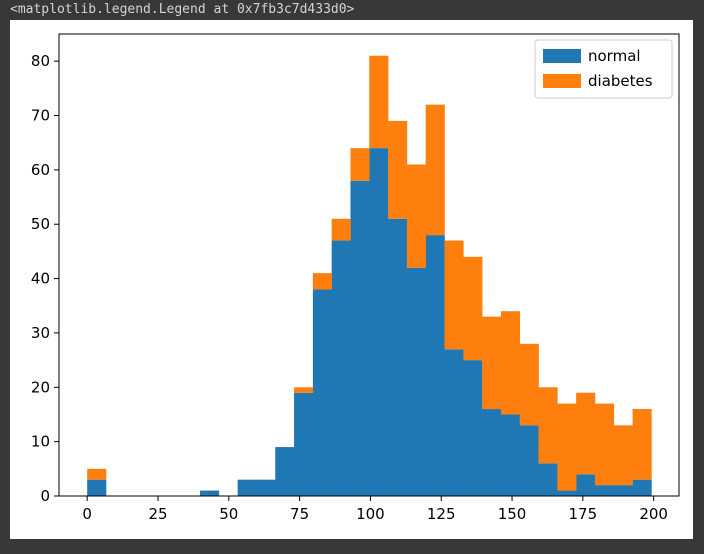 This screenshot has width=704, height=554. I want to click on y-tick-label: 60, so click(40, 170).